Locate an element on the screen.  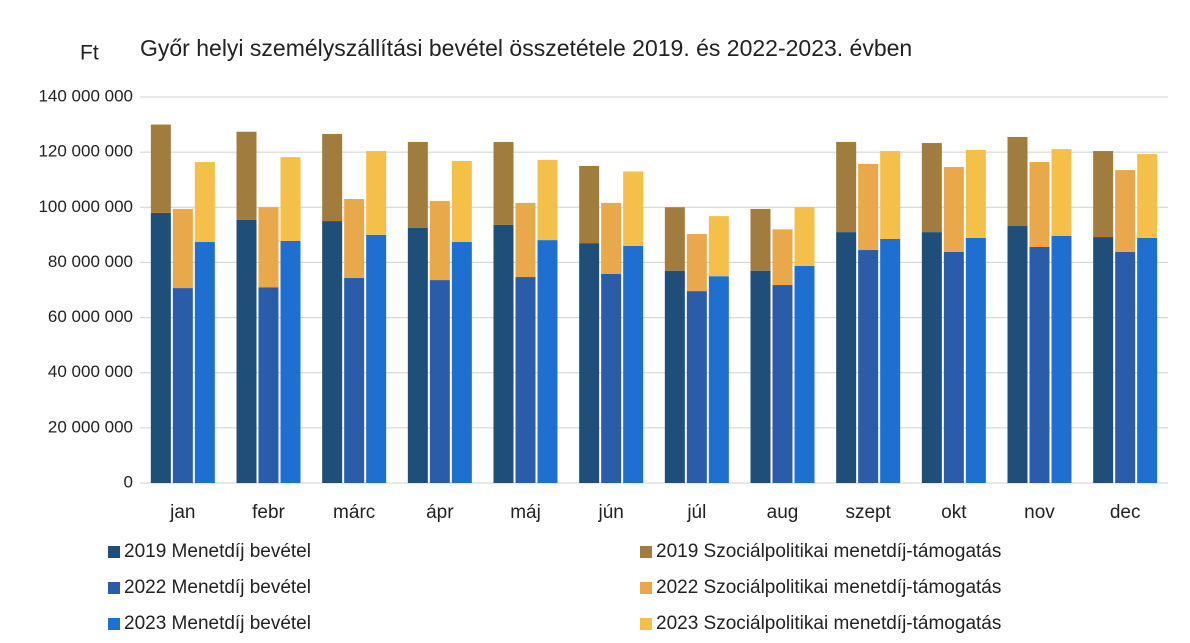
legend-label: 2022 Menetdíj bevétel is located at coordinates (217, 587).